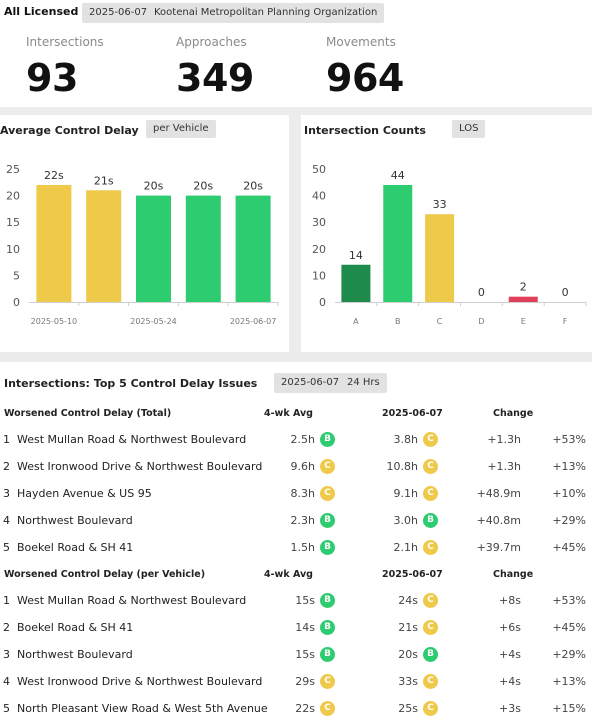  What do you see at coordinates (405, 520) in the screenshot?
I see `current-value: 3.0h` at bounding box center [405, 520].